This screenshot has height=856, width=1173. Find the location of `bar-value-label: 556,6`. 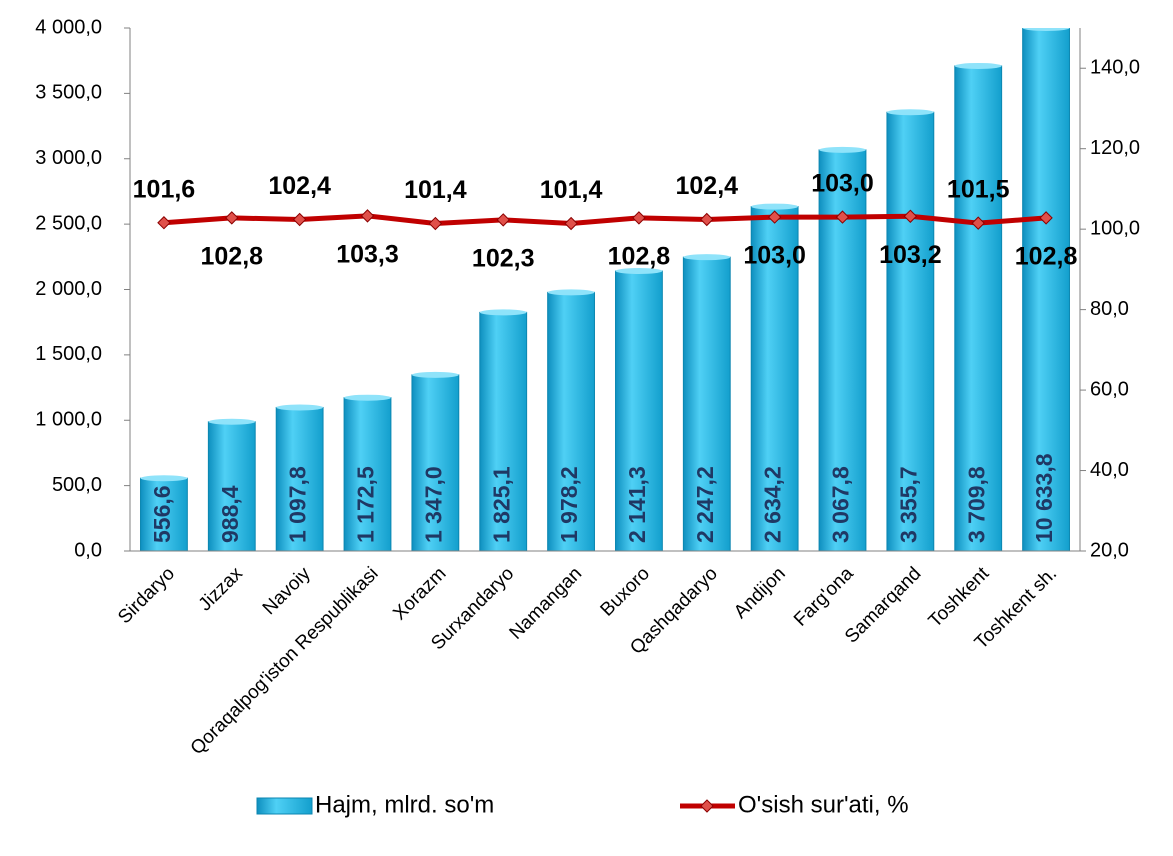

bar-value-label: 556,6 is located at coordinates (162, 514).